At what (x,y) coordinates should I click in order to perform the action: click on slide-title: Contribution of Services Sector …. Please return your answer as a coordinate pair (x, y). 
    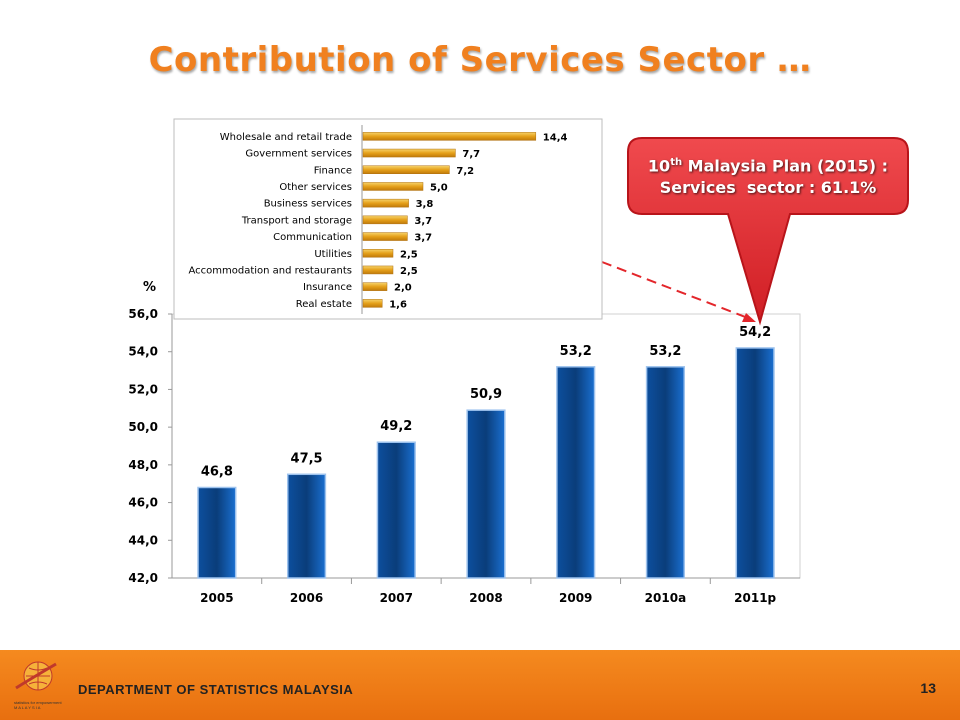
    Looking at the image, I should click on (480, 60).